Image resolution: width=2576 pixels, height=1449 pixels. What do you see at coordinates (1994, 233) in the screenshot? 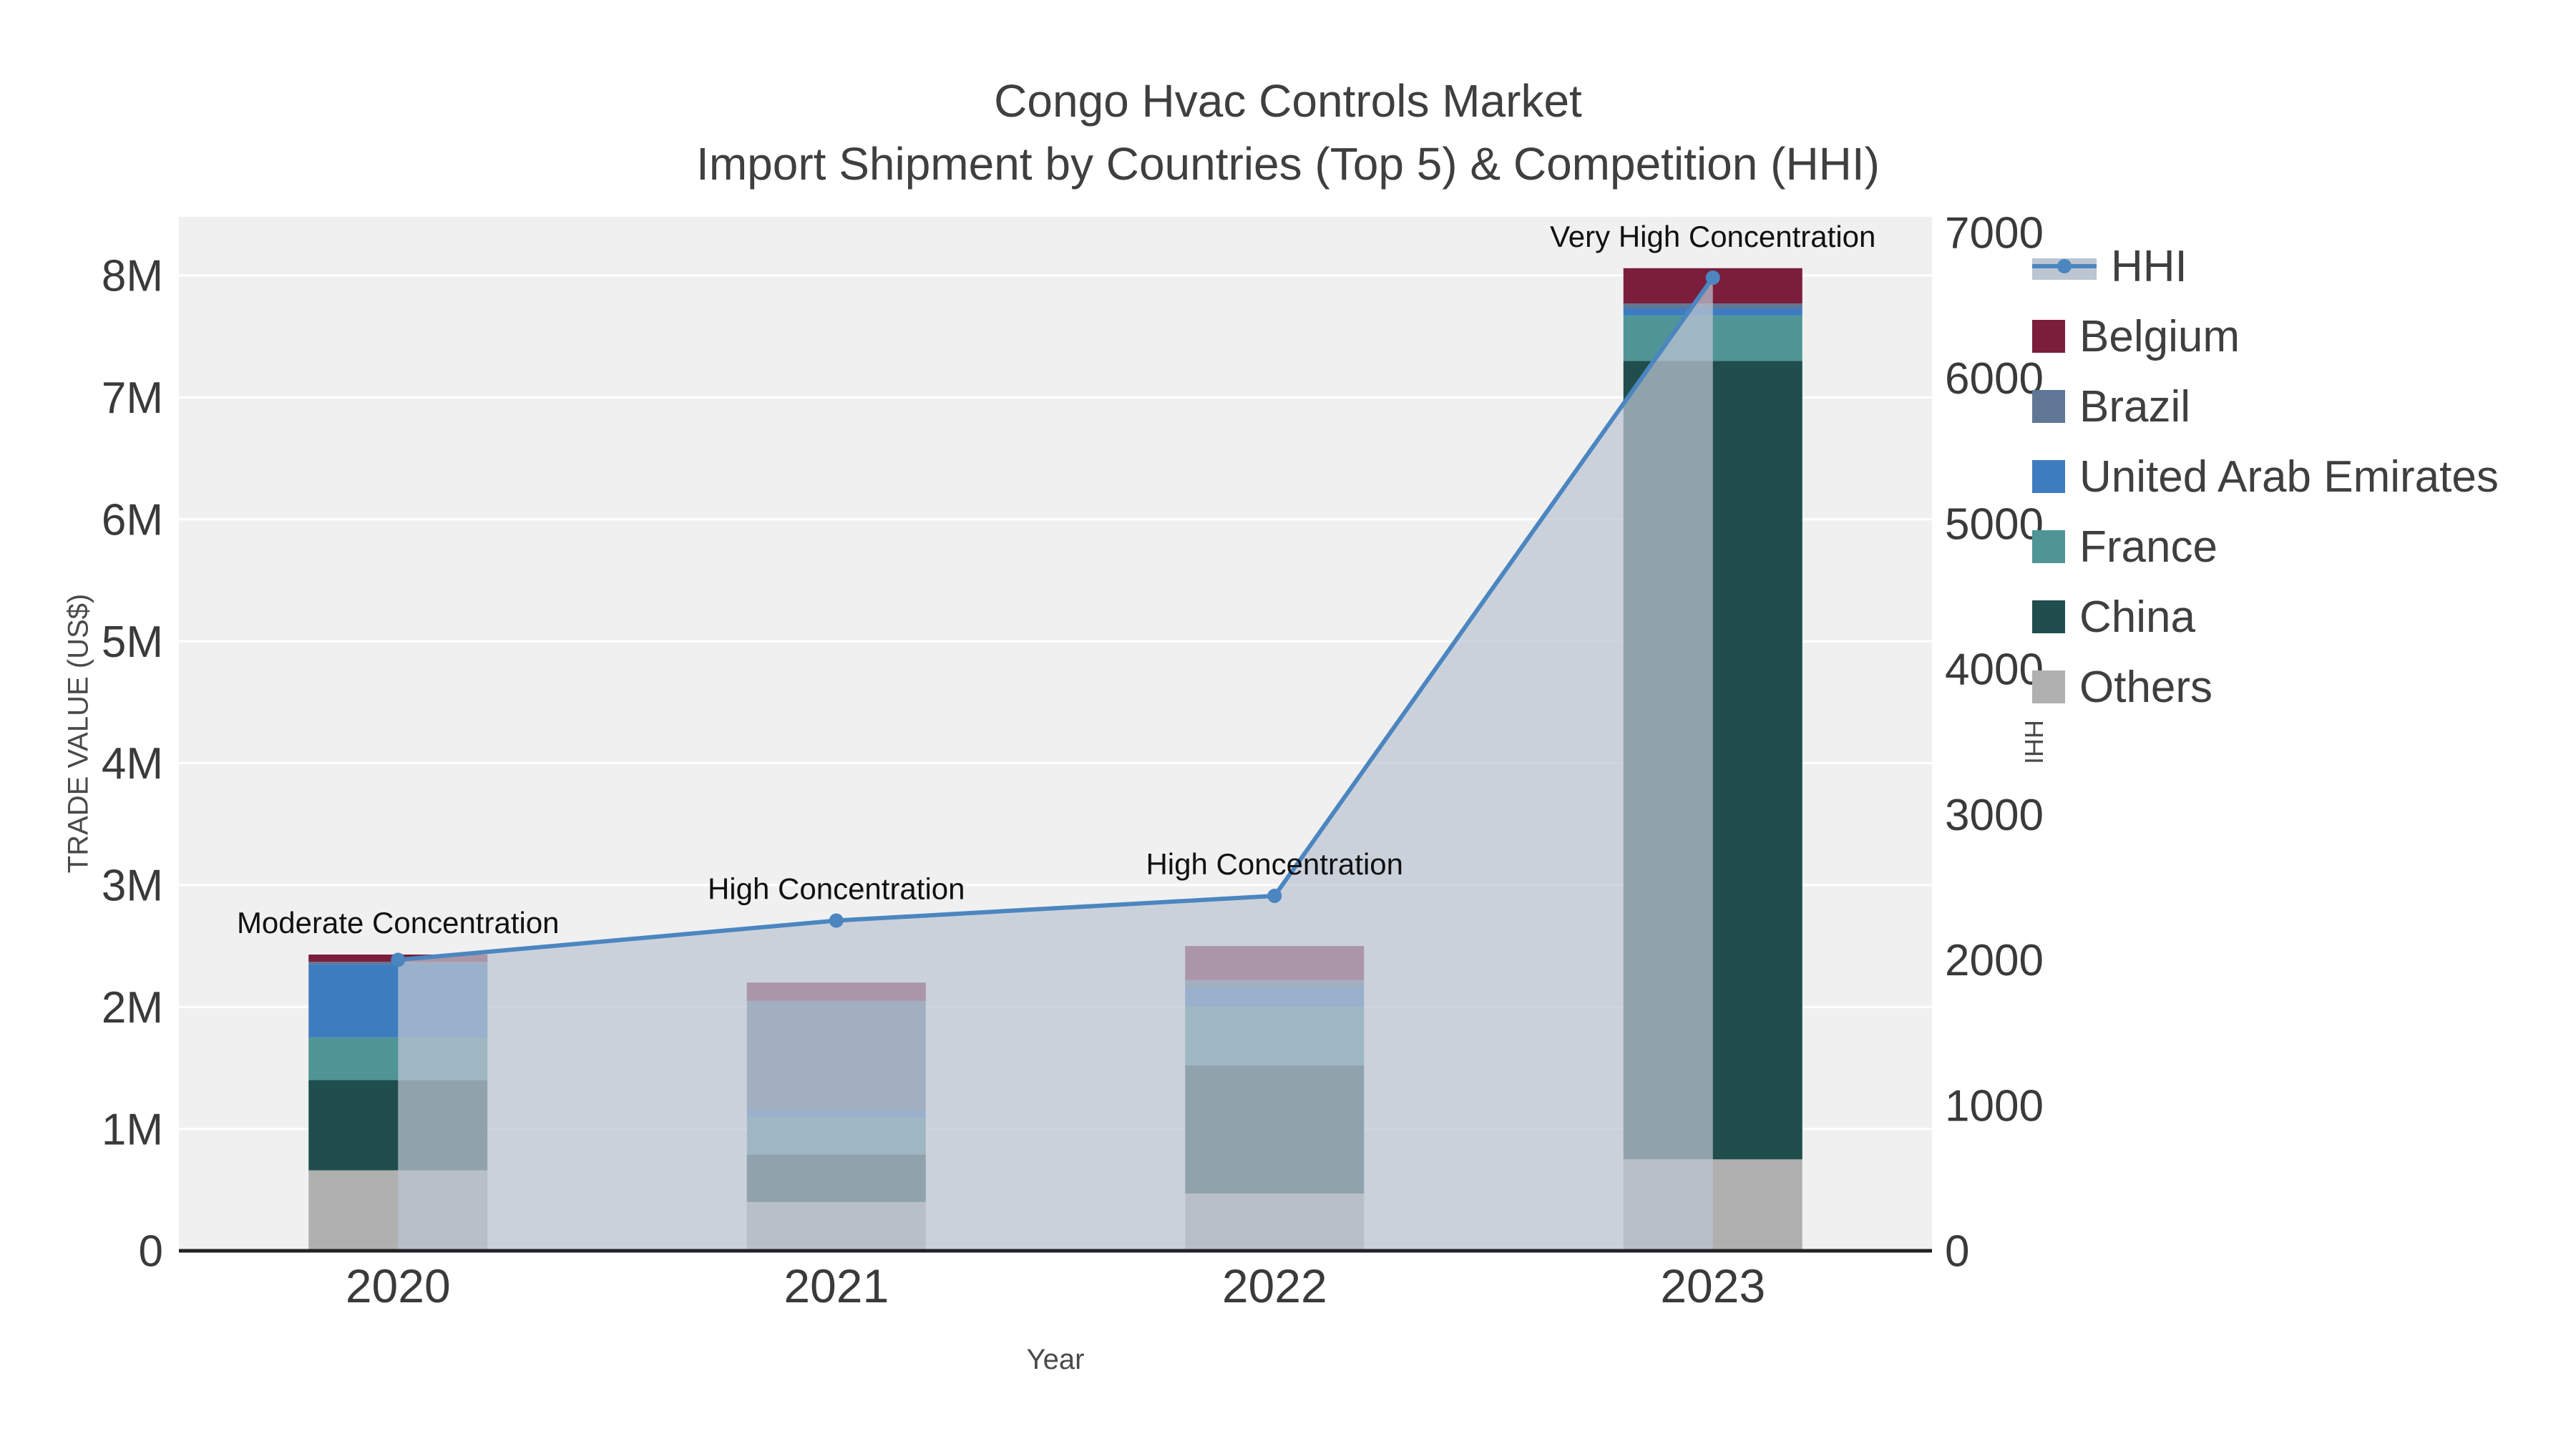
I see `y-right-tick: 7000` at bounding box center [1994, 233].